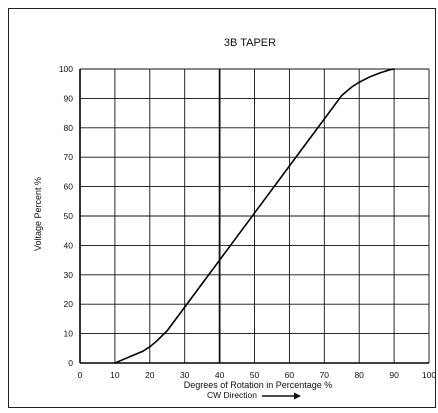 Image resolution: width=438 pixels, height=413 pixels. I want to click on x-tick-label: 90, so click(394, 375).